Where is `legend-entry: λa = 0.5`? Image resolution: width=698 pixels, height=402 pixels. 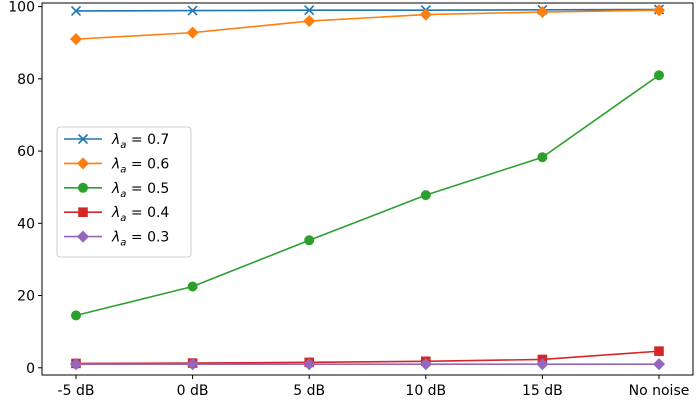 legend-entry: λa = 0.5 is located at coordinates (116, 190).